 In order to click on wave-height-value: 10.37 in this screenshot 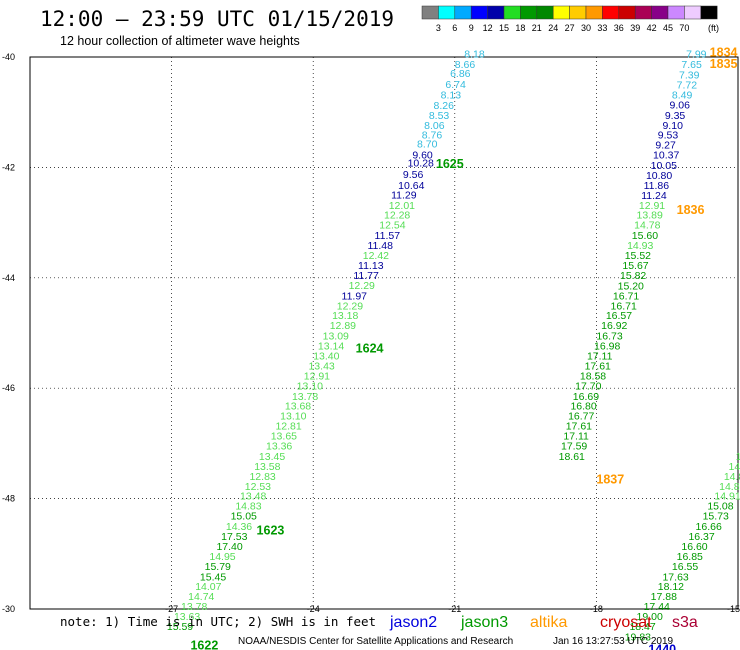, I will do `click(666, 156)`.